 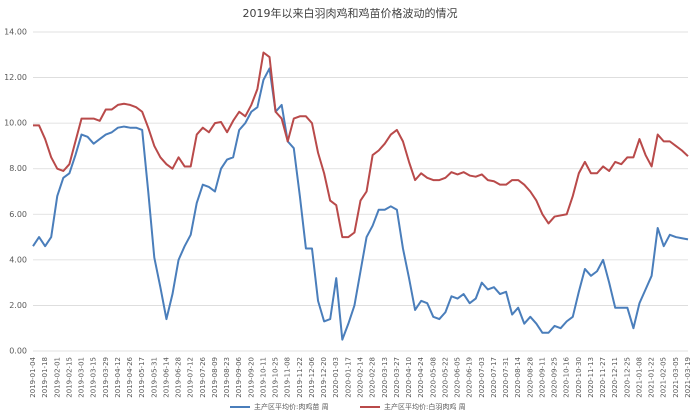 What do you see at coordinates (15, 123) in the screenshot?
I see `y-tick-label: 10.00` at bounding box center [15, 123].